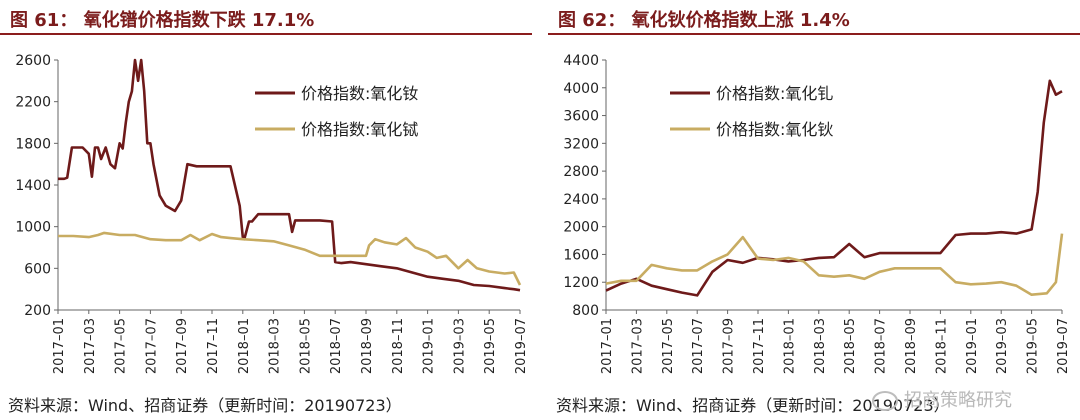 The height and width of the screenshot is (420, 1080). I want to click on y-tick-label: 2000, so click(581, 228).